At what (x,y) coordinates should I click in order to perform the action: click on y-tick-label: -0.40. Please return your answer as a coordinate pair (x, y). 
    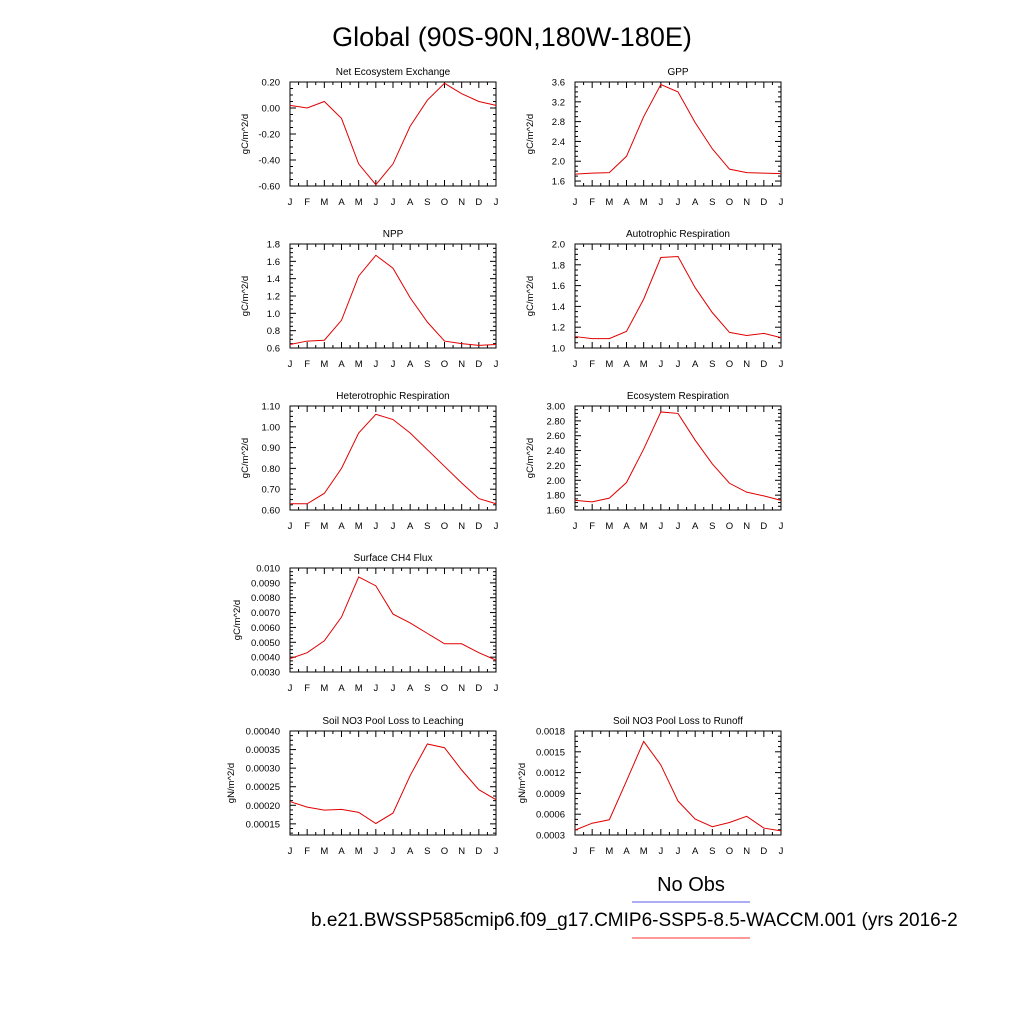
    Looking at the image, I should click on (269, 161).